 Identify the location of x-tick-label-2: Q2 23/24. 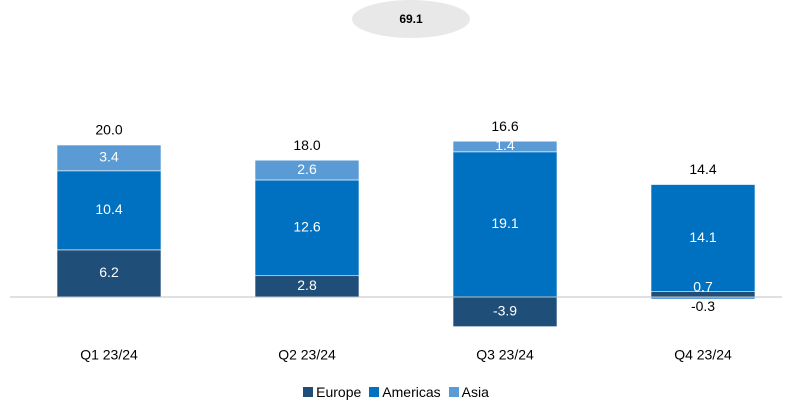
(307, 355).